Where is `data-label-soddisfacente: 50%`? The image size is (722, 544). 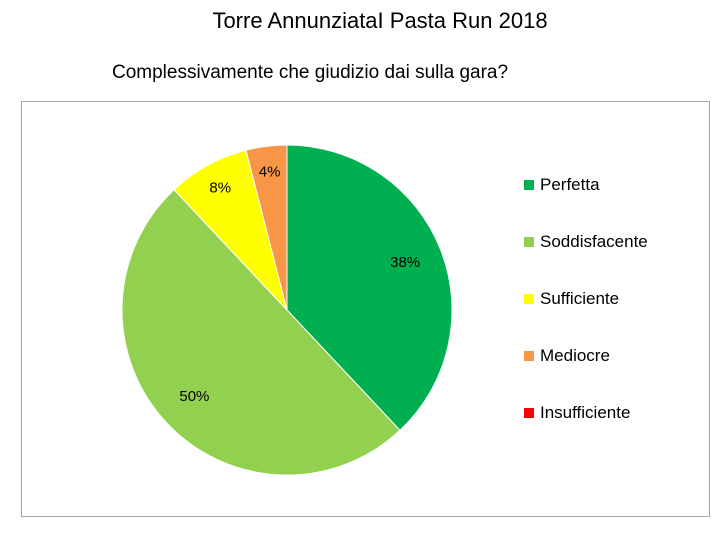
data-label-soddisfacente: 50% is located at coordinates (194, 396).